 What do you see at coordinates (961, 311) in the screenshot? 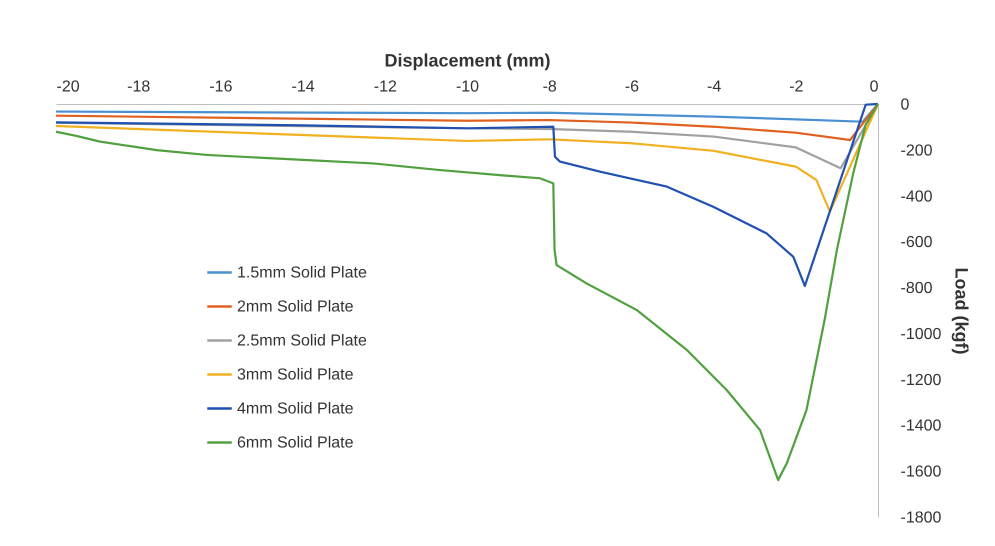
I see `y-axis-title: Load (kgf)` at bounding box center [961, 311].